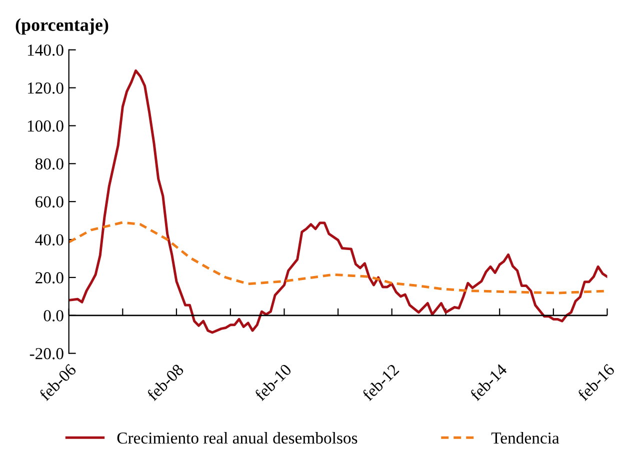  What do you see at coordinates (49, 164) in the screenshot?
I see `y-tick-label: 80.0` at bounding box center [49, 164].